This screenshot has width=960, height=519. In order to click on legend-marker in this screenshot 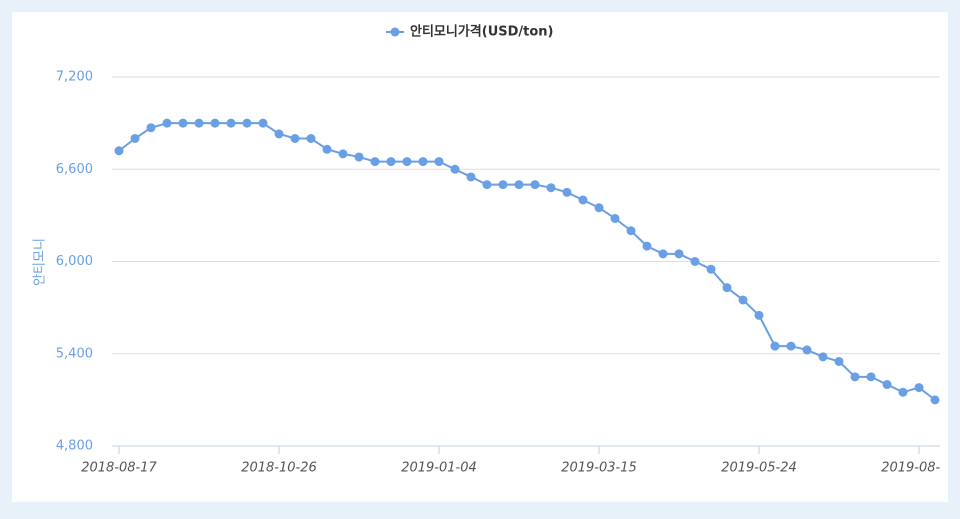, I will do `click(395, 32)`.